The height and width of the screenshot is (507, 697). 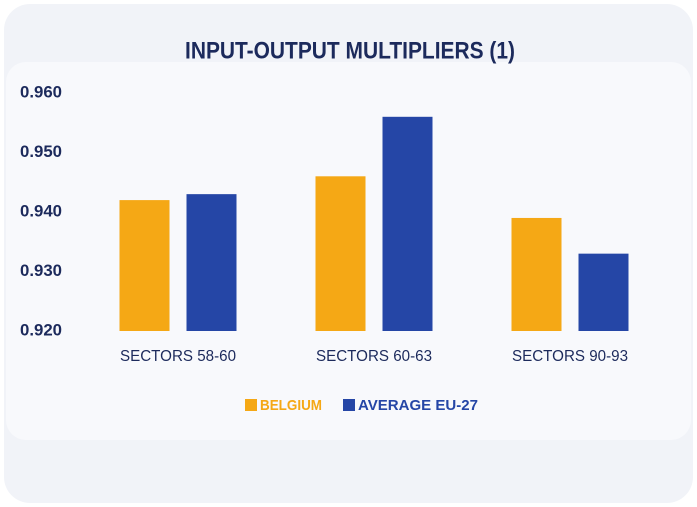 I want to click on x-tick-label: SECTORS 58-60, so click(x=178, y=356).